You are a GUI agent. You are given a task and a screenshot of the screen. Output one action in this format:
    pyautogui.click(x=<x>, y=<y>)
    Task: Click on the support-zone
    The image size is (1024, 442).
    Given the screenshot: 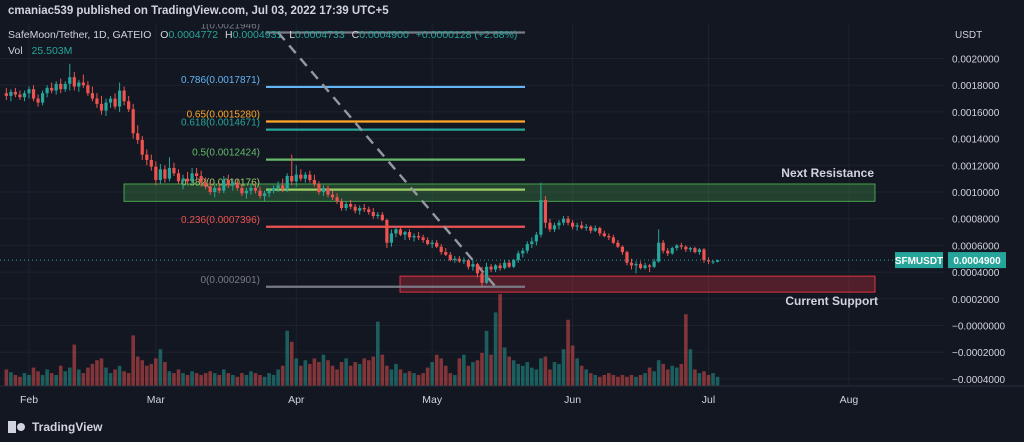 What is the action you would take?
    pyautogui.click(x=637, y=284)
    